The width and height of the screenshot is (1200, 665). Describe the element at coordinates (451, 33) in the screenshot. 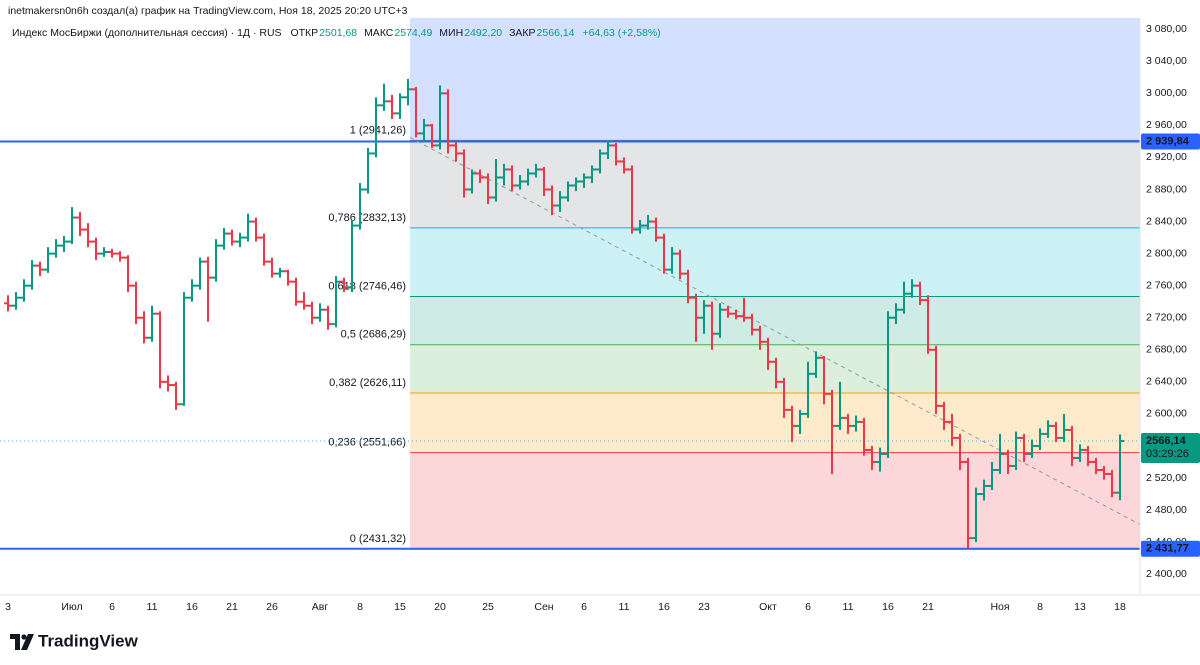

I see `legend-label: МИН` at that location.